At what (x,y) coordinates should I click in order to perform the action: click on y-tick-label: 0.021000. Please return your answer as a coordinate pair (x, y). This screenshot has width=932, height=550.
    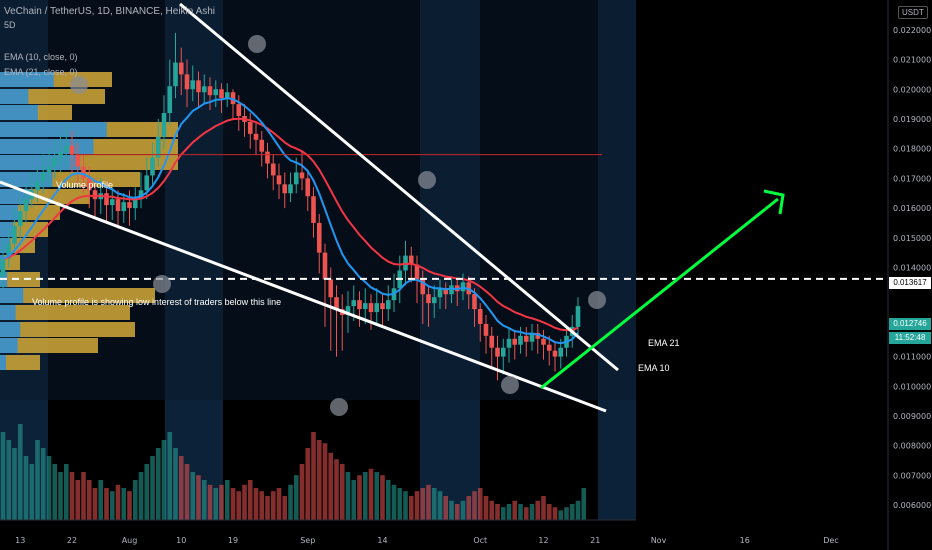
    Looking at the image, I should click on (912, 60).